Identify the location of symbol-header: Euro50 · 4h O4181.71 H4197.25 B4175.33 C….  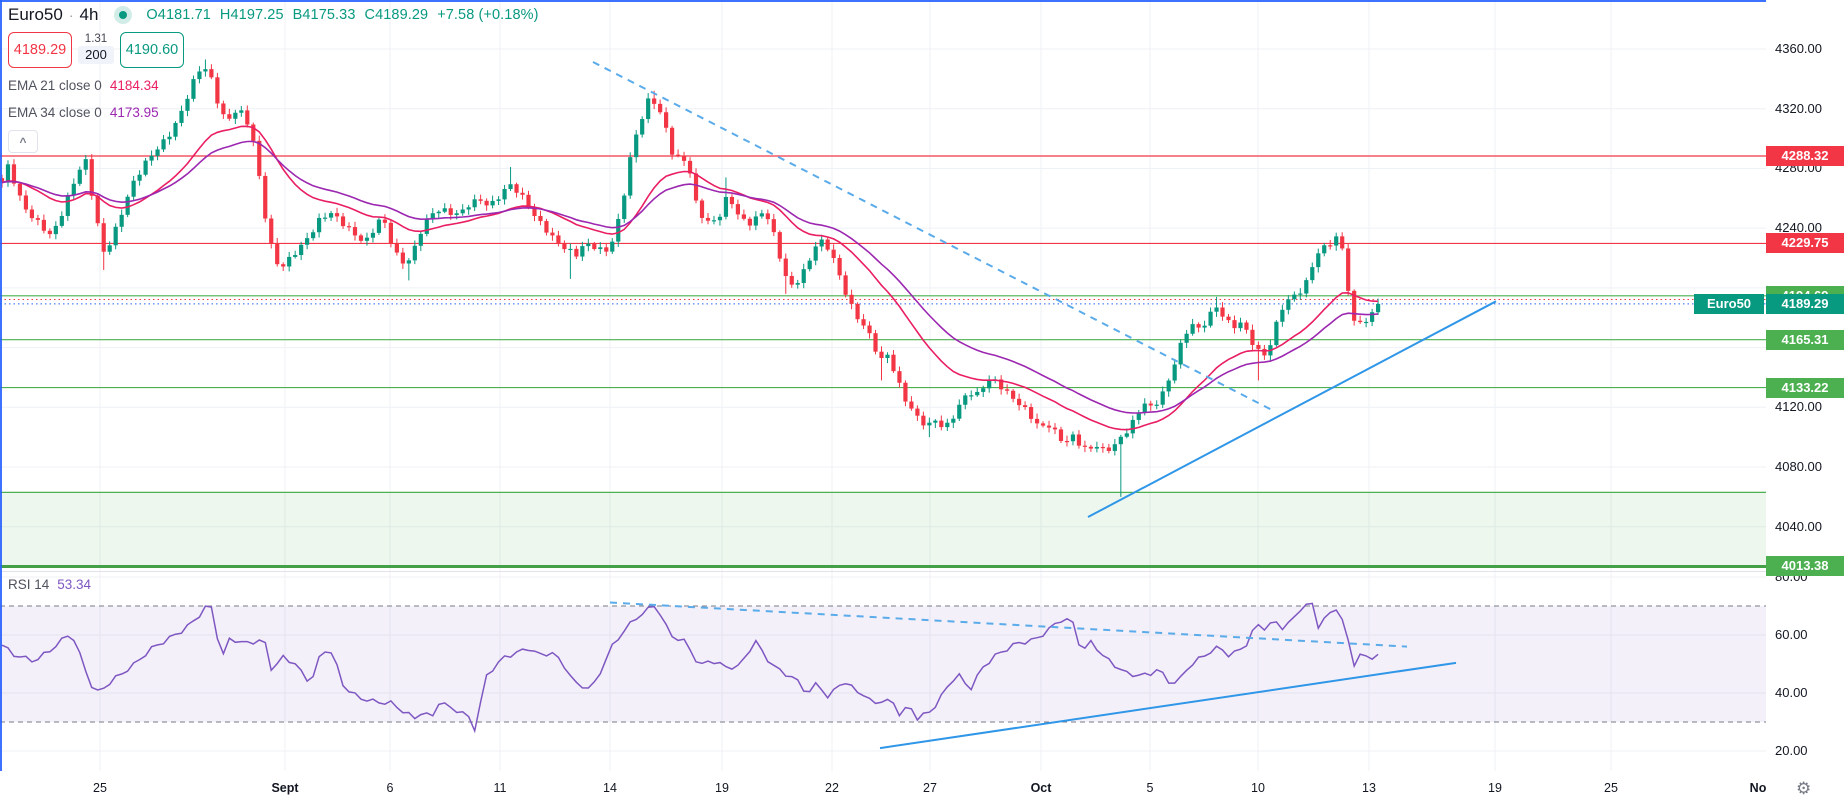
(273, 15).